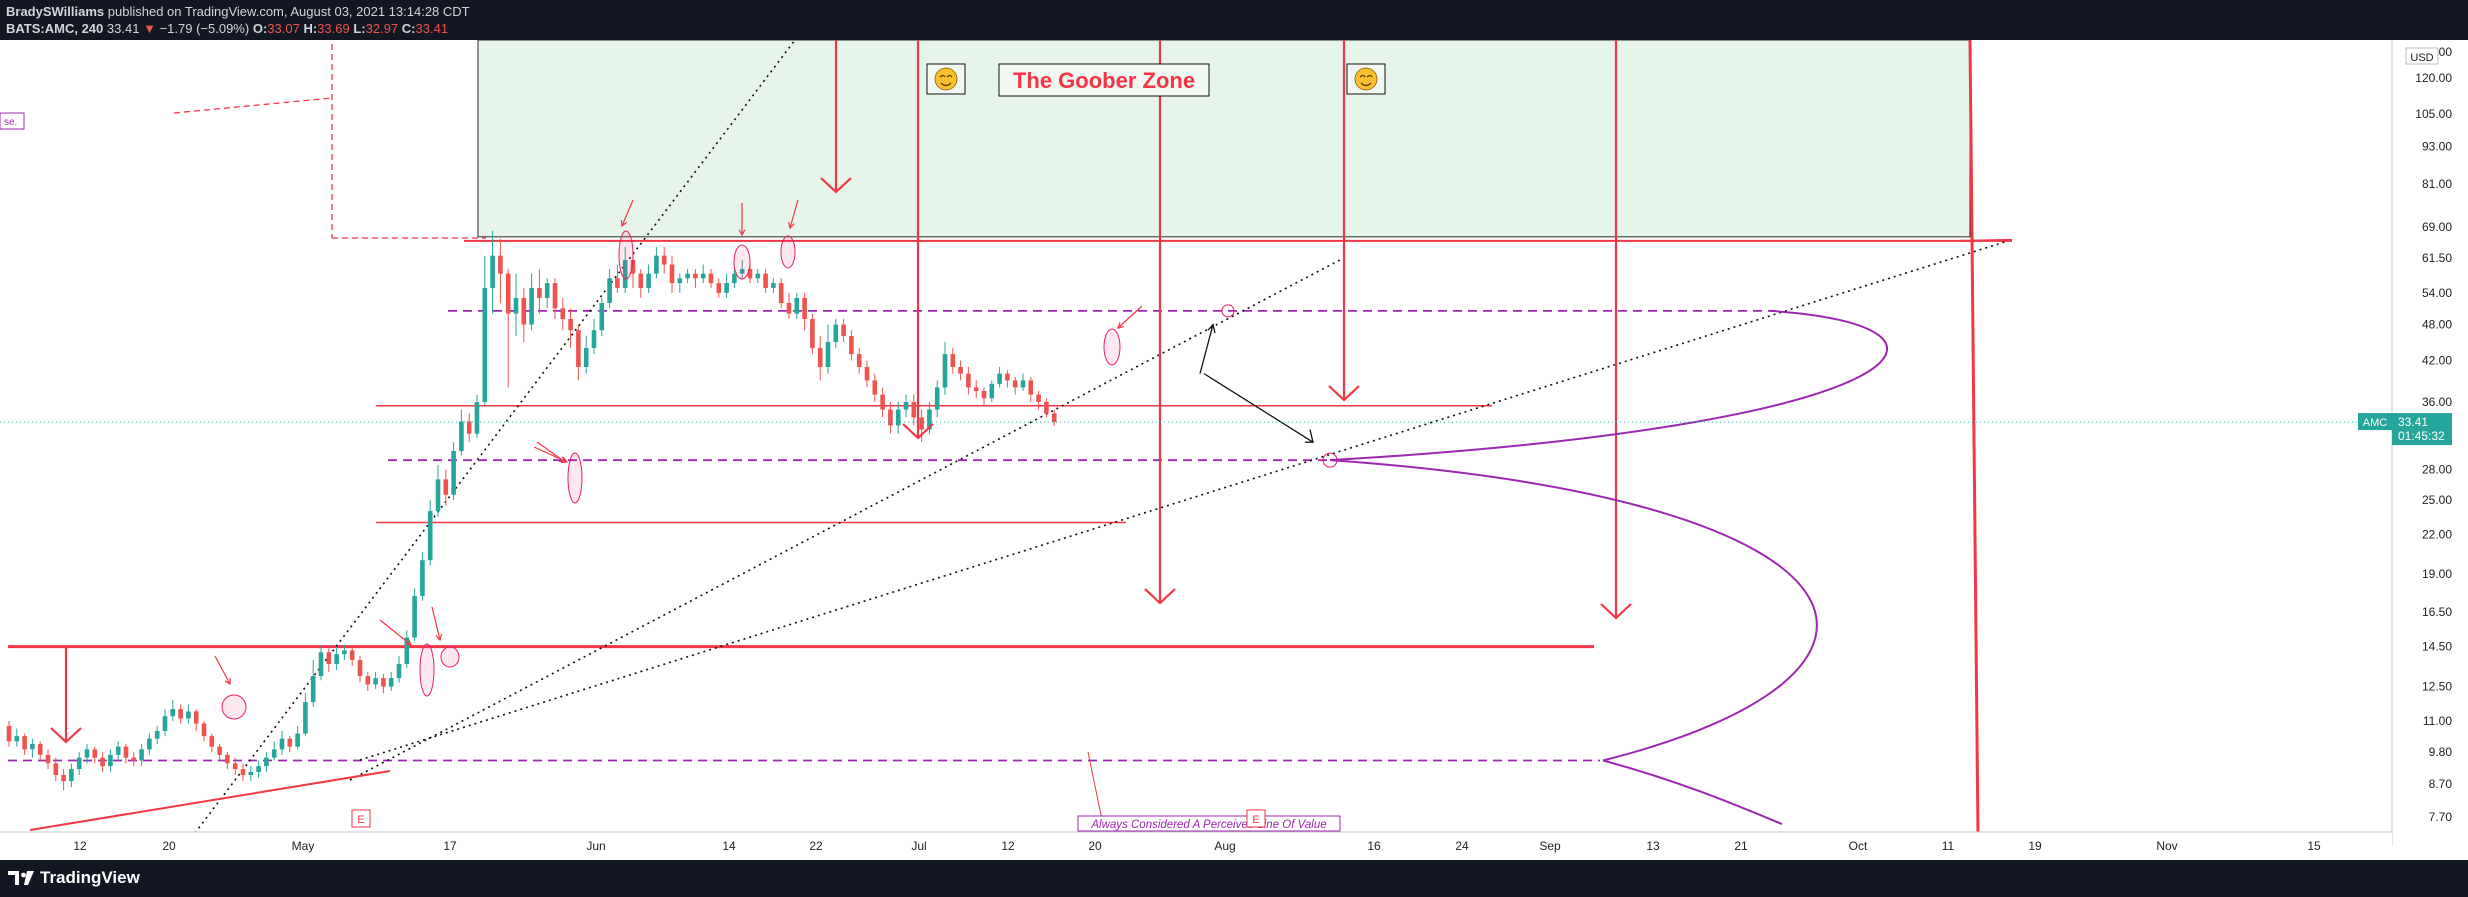  I want to click on pointer-arrow-4-head, so click(1120, 325).